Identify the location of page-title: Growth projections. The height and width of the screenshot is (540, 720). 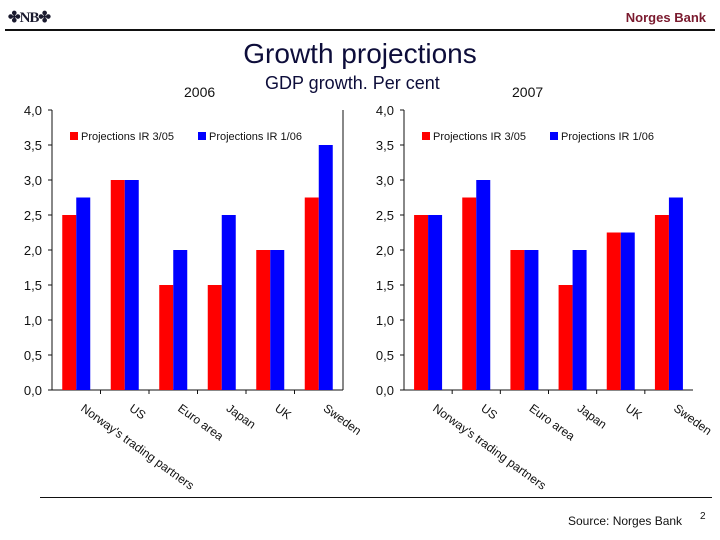
(360, 53).